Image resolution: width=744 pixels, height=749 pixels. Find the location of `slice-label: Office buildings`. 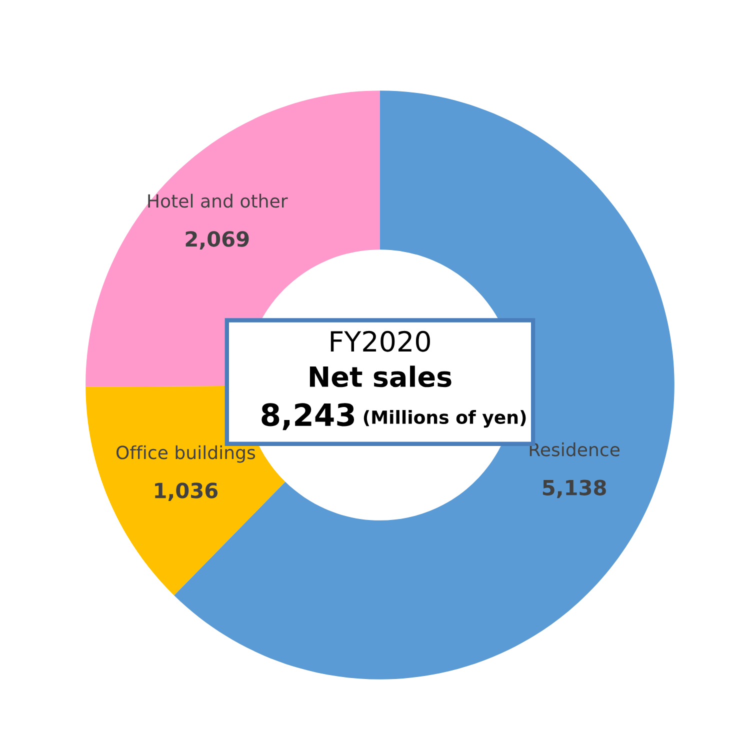

slice-label: Office buildings is located at coordinates (186, 454).